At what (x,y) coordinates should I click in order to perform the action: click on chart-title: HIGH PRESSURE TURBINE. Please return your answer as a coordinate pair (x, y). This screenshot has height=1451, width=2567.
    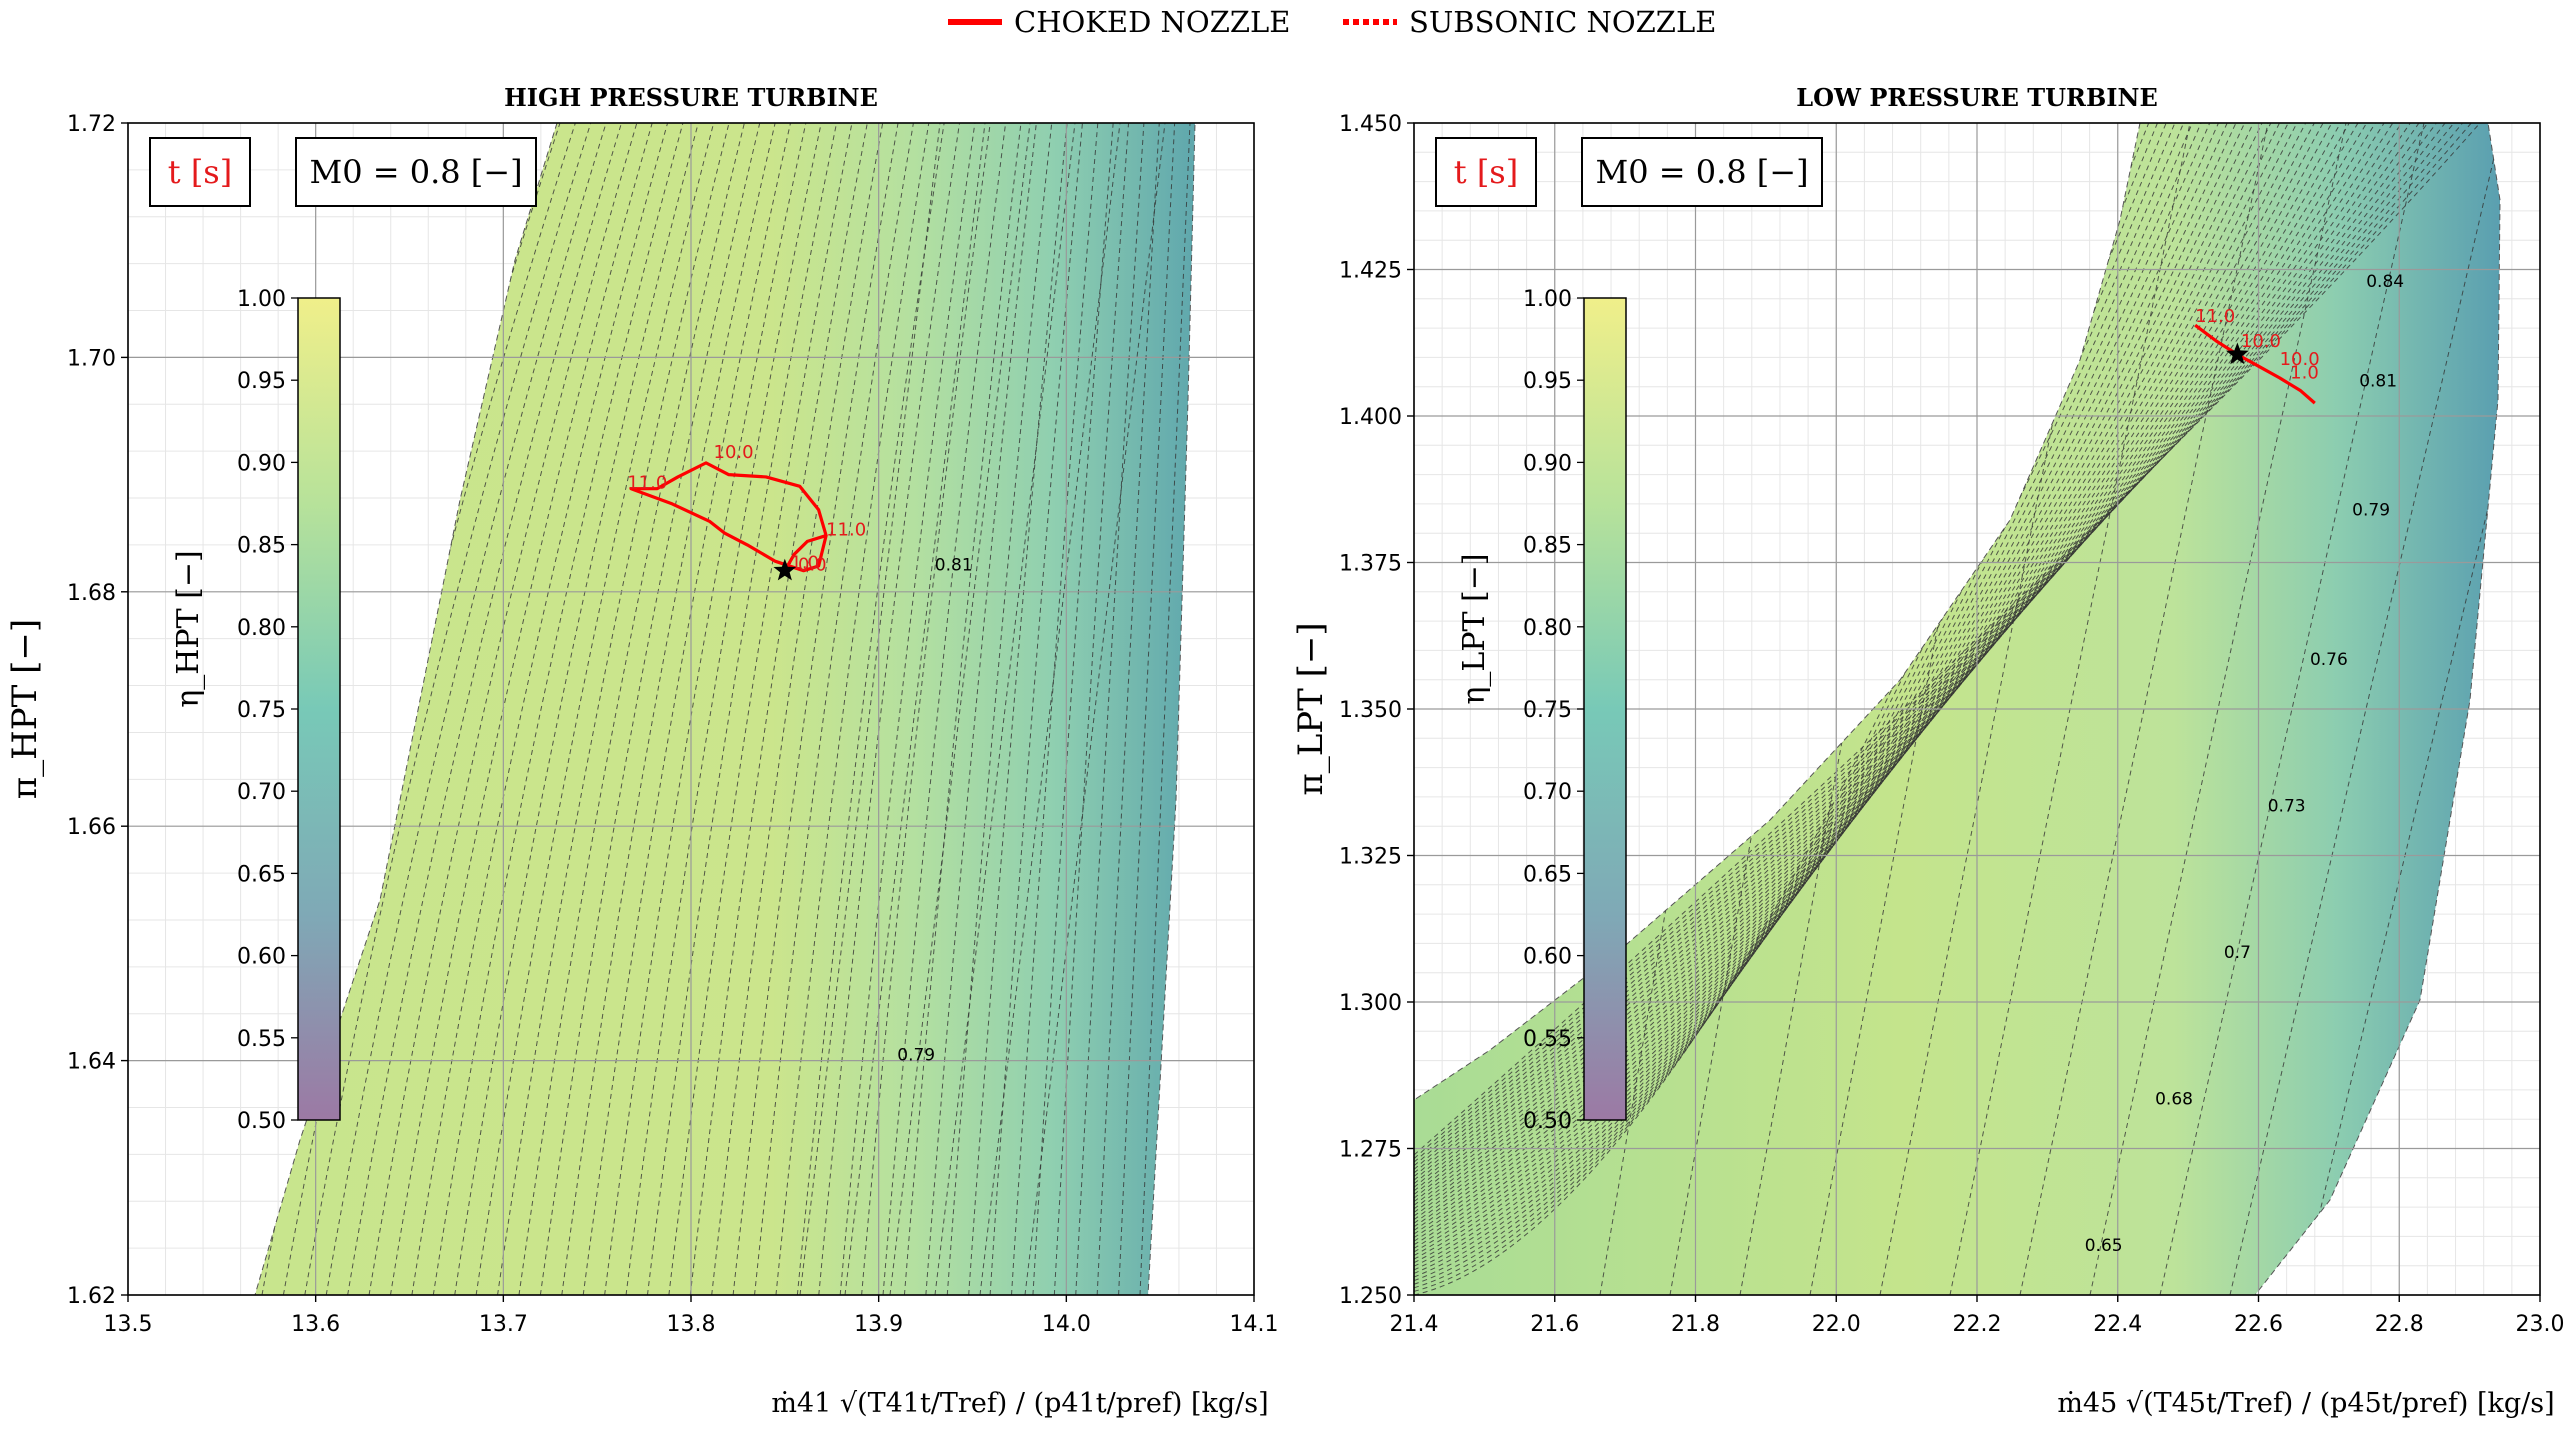
    Looking at the image, I should click on (691, 97).